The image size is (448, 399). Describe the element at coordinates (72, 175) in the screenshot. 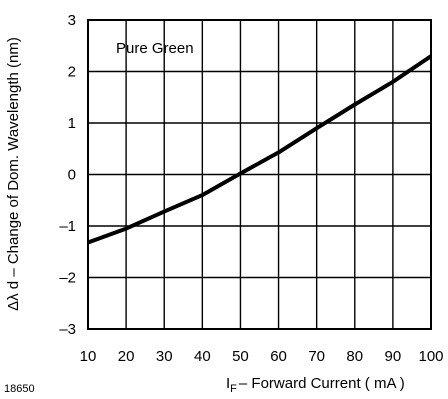

I see `y-tick-label: 0` at that location.